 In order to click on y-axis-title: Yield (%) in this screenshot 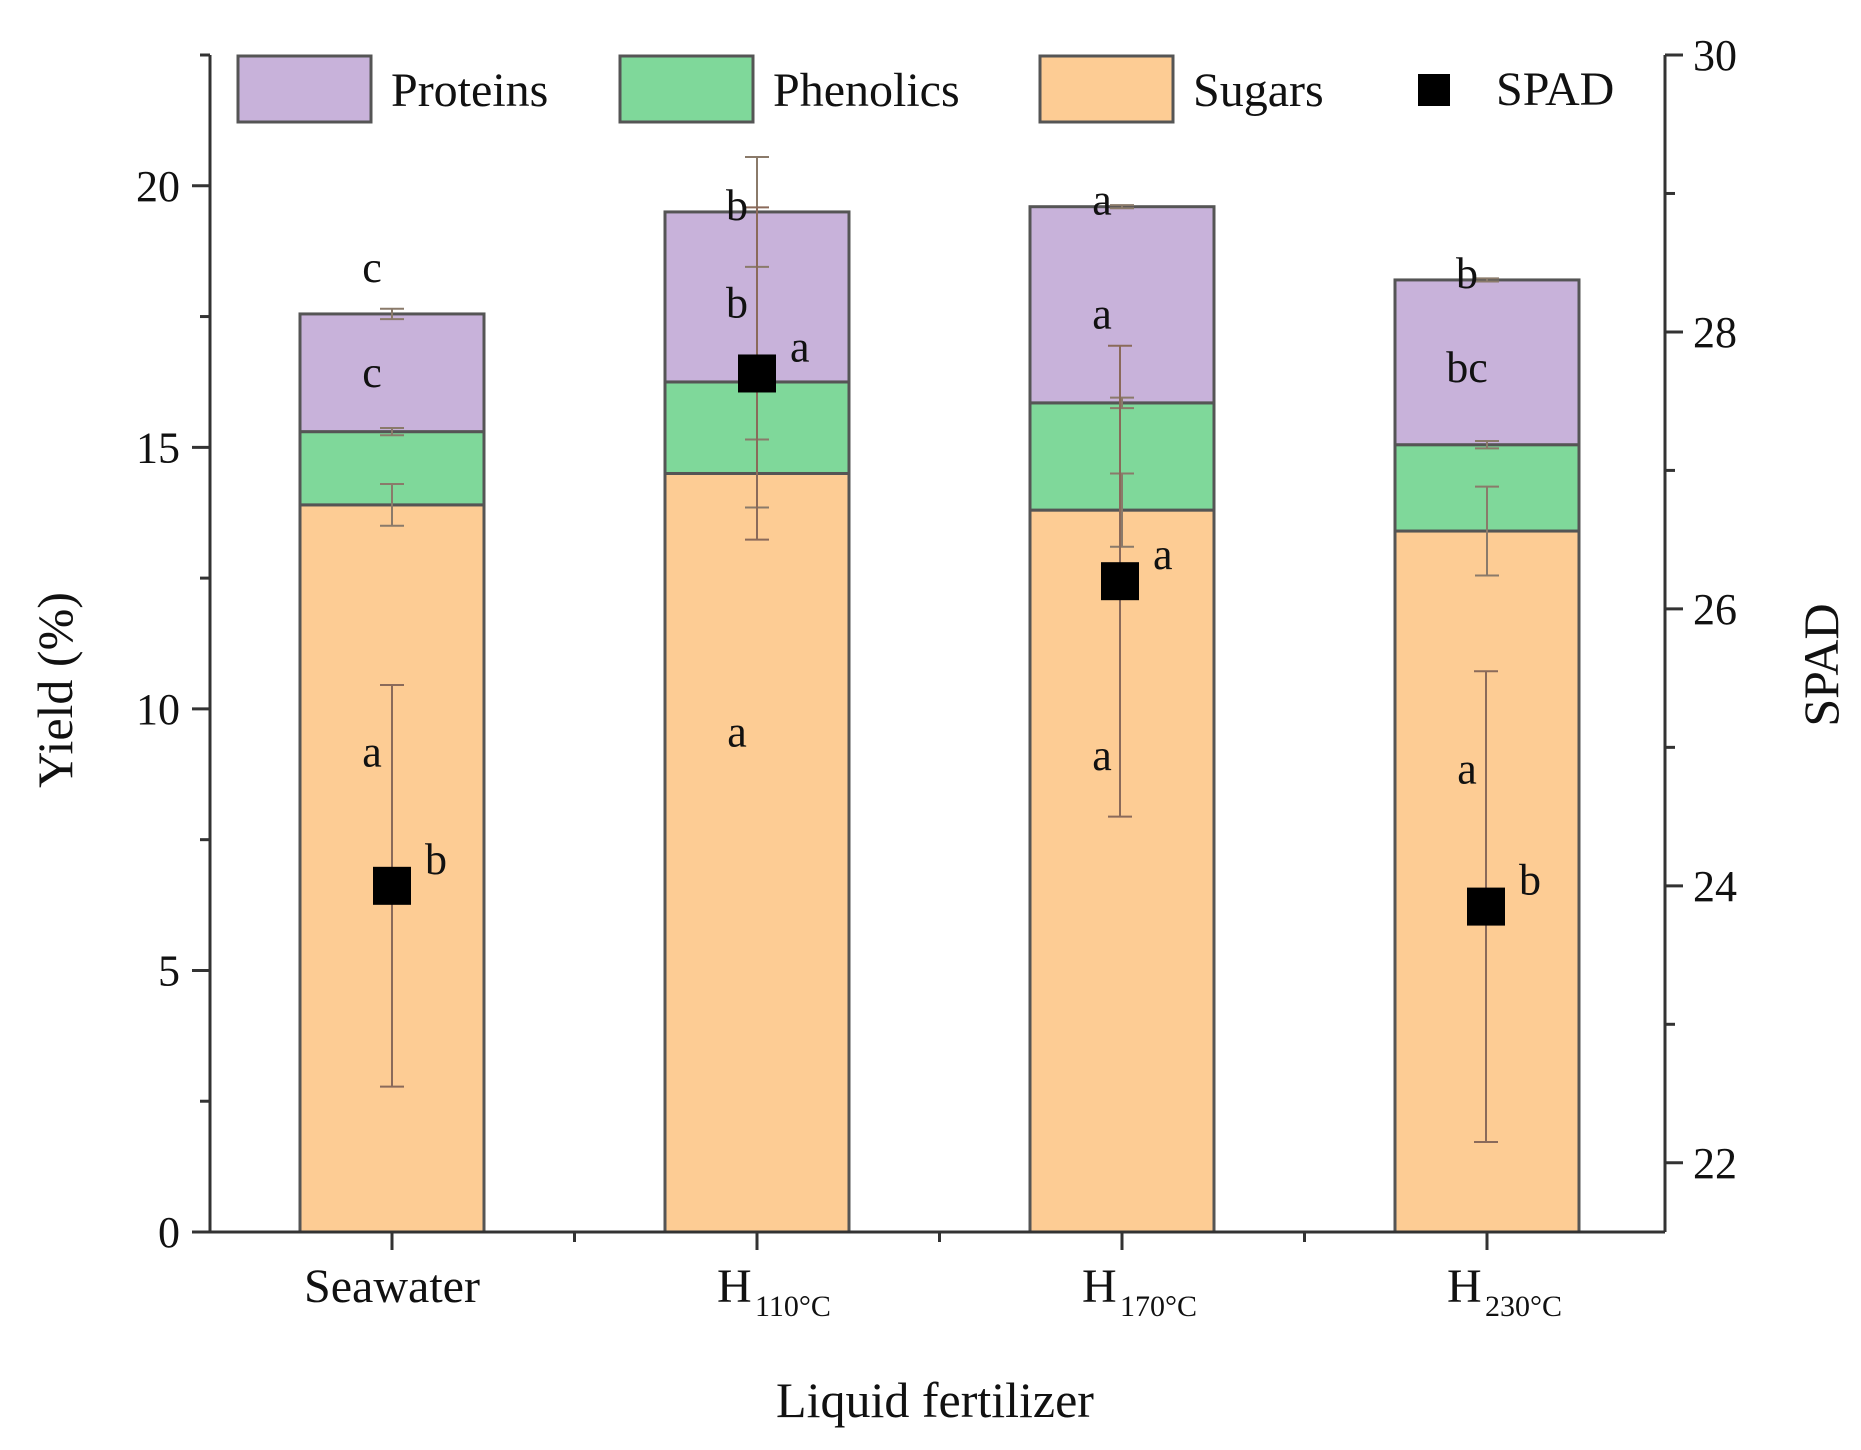, I will do `click(55, 690)`.